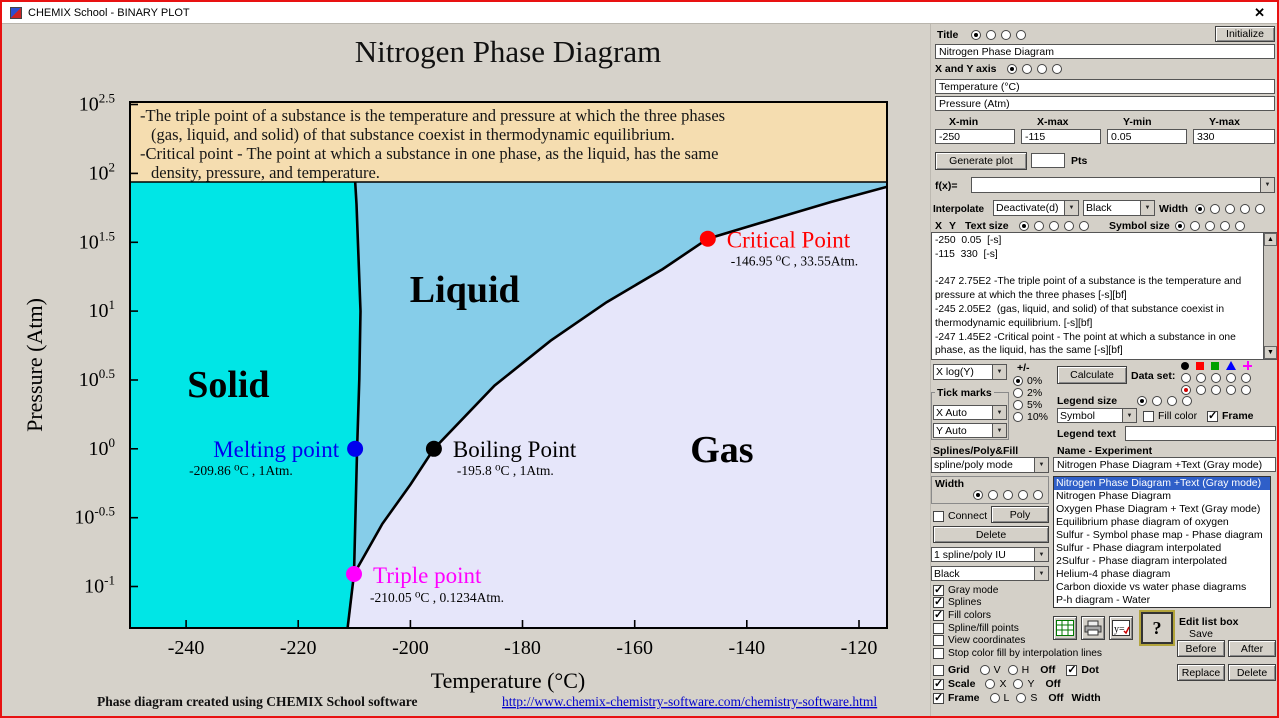  What do you see at coordinates (1018, 405) in the screenshot?
I see `pct-5-radio` at bounding box center [1018, 405].